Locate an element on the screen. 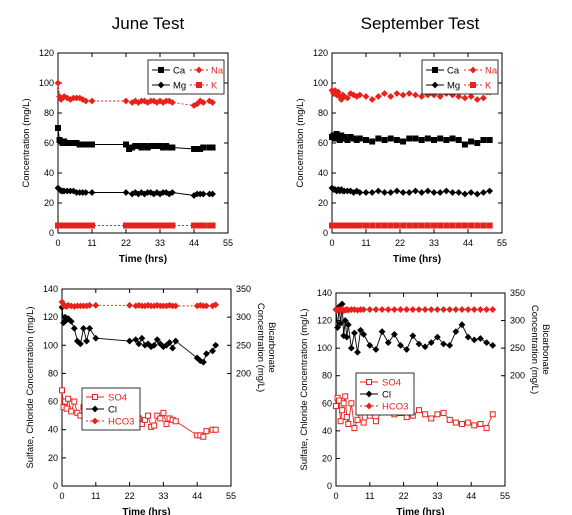  series-ca is located at coordinates (135, 138).